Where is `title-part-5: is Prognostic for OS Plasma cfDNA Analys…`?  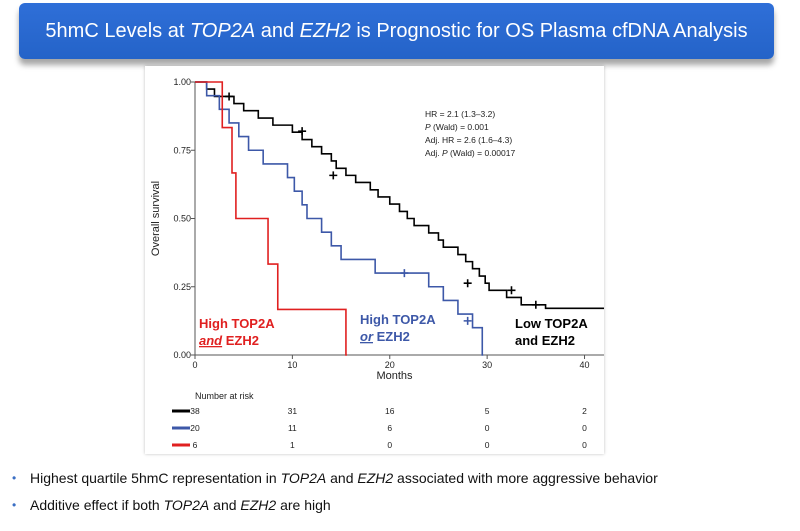 title-part-5: is Prognostic for OS Plasma cfDNA Analys… is located at coordinates (549, 31).